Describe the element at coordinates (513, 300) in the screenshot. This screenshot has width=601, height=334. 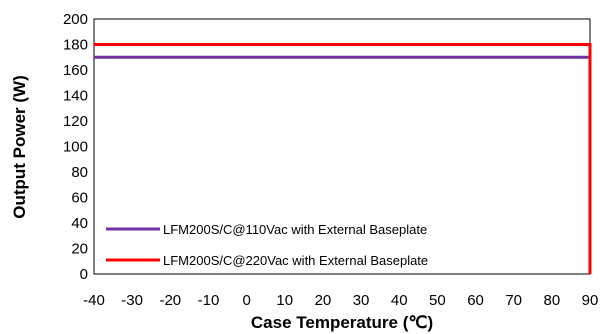
I see `x-tick-label: 70` at that location.